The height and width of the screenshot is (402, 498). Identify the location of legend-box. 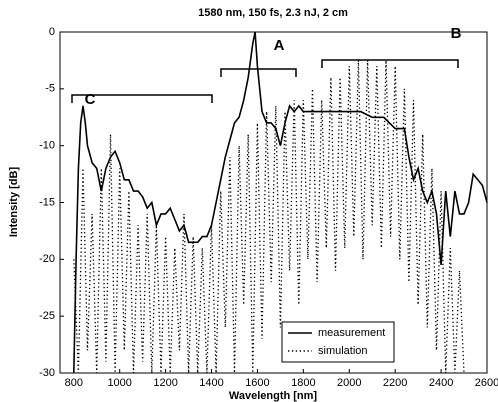
(338, 342).